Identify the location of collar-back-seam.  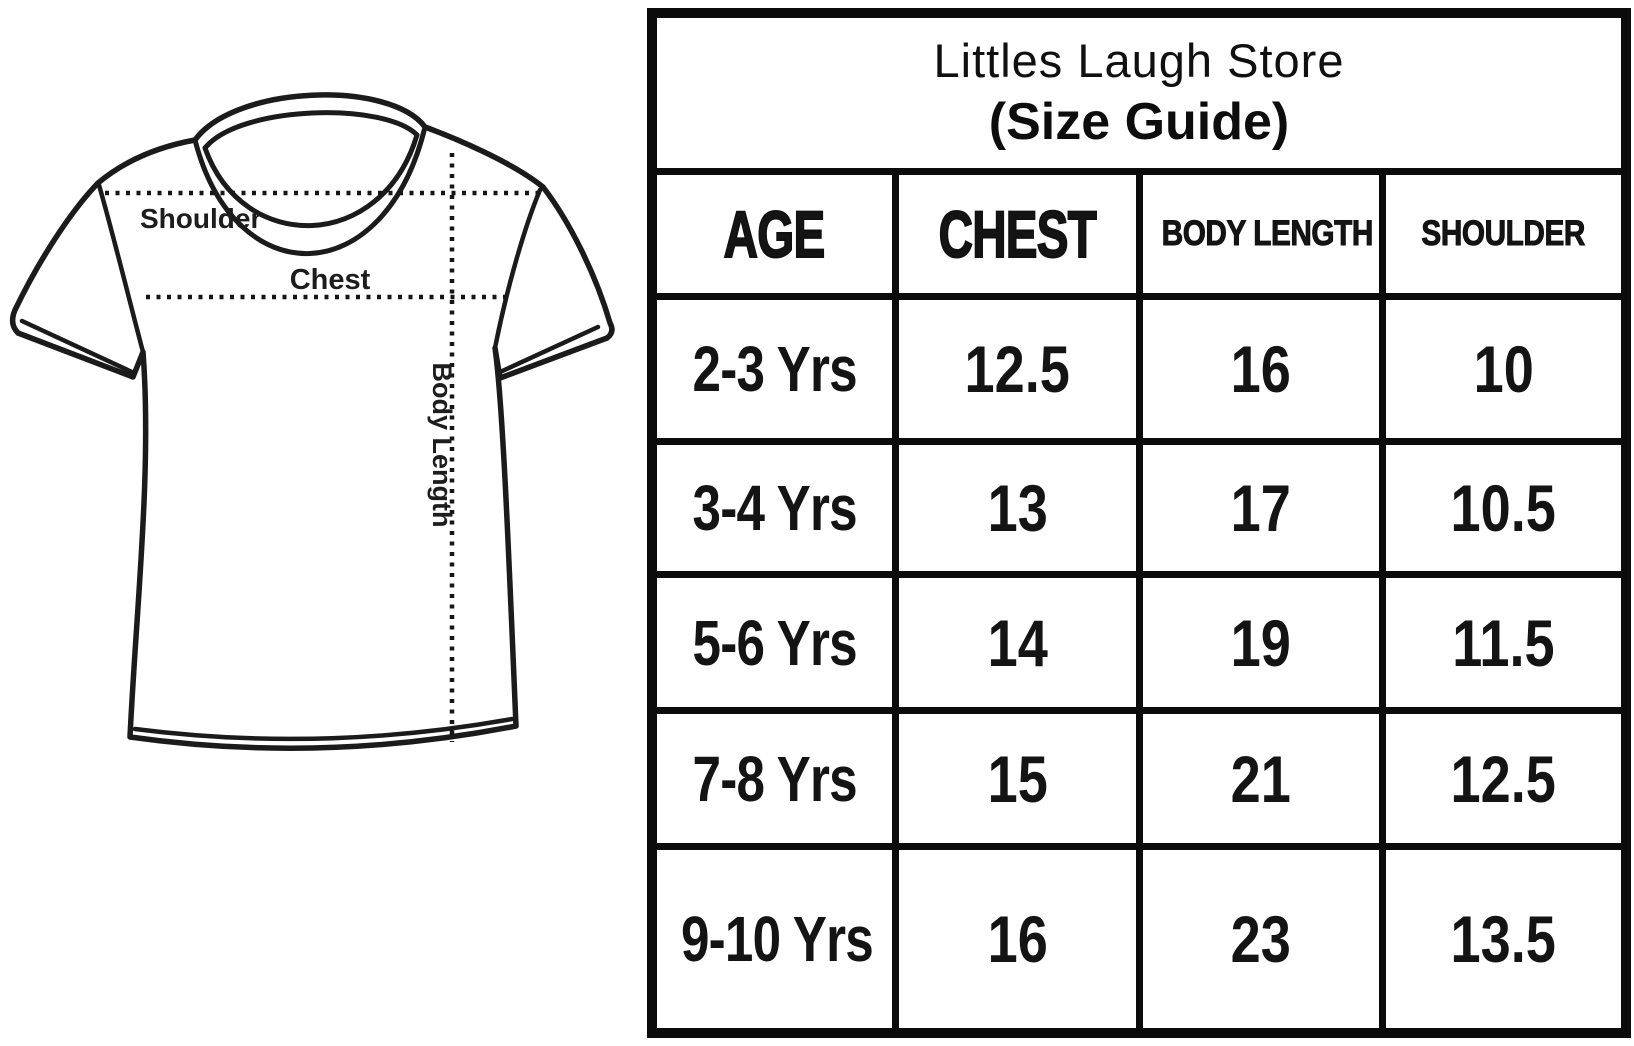
(311, 130).